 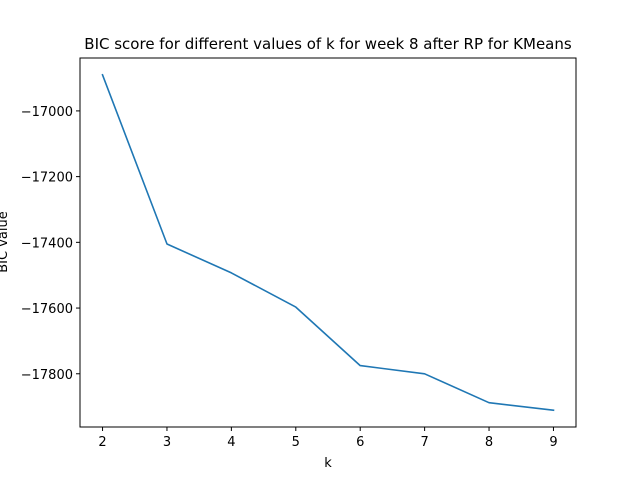 What do you see at coordinates (360, 442) in the screenshot?
I see `x-tick-label: 6` at bounding box center [360, 442].